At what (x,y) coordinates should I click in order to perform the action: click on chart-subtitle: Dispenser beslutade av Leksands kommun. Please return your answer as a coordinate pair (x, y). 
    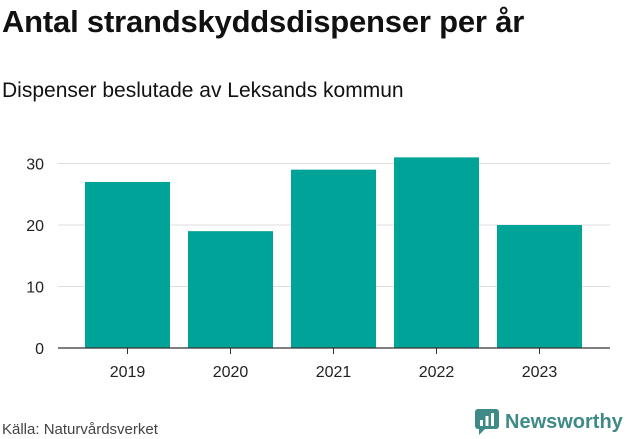
    Looking at the image, I should click on (203, 90).